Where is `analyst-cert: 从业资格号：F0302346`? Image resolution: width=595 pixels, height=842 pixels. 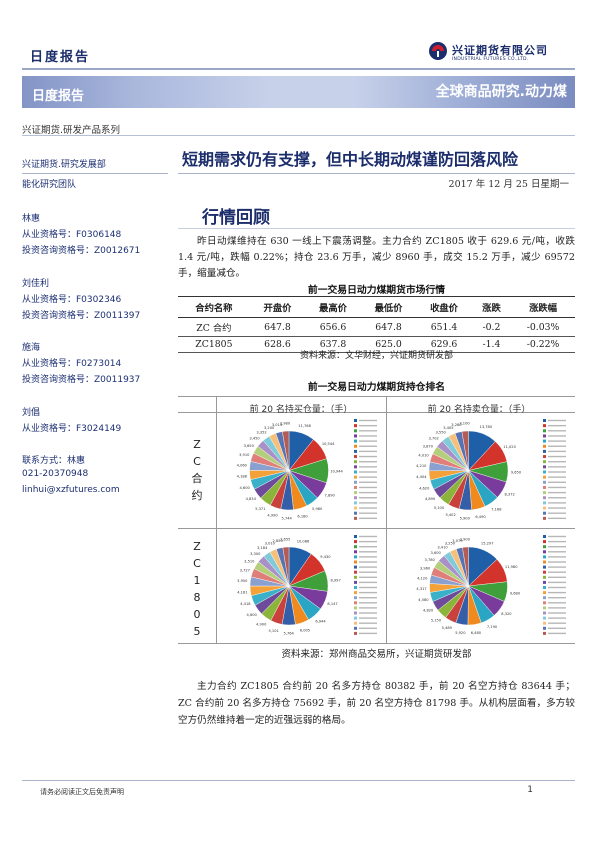 analyst-cert: 从业资格号：F0302346 is located at coordinates (72, 300).